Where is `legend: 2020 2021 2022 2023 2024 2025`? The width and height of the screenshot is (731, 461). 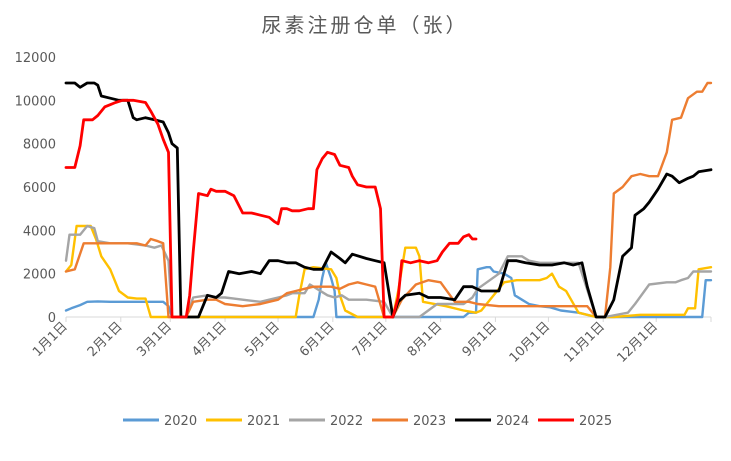 legend: 2020 2021 2022 2023 2024 2025 is located at coordinates (367, 421).